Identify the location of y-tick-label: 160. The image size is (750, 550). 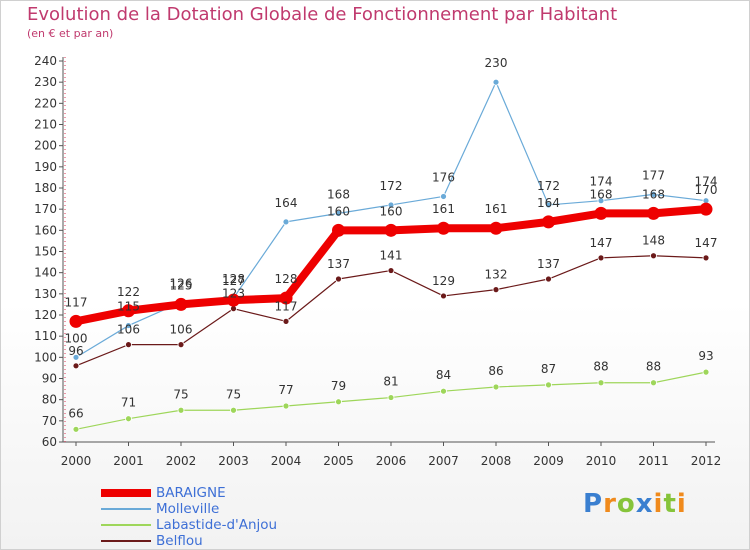
(45, 230).